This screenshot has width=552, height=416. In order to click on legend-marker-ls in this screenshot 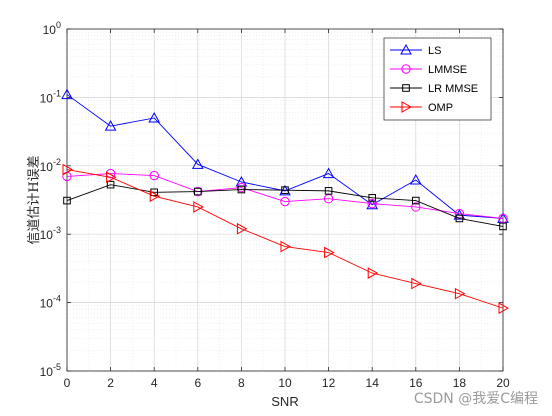, I will do `click(406, 49)`.